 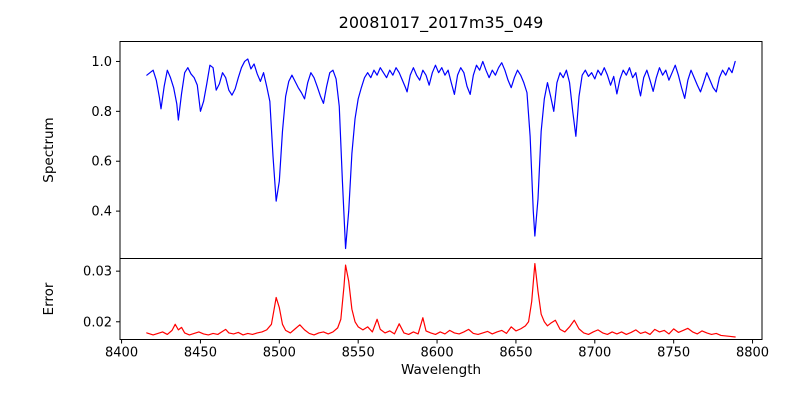 I want to click on x-tick-label: 8550, so click(x=358, y=353).